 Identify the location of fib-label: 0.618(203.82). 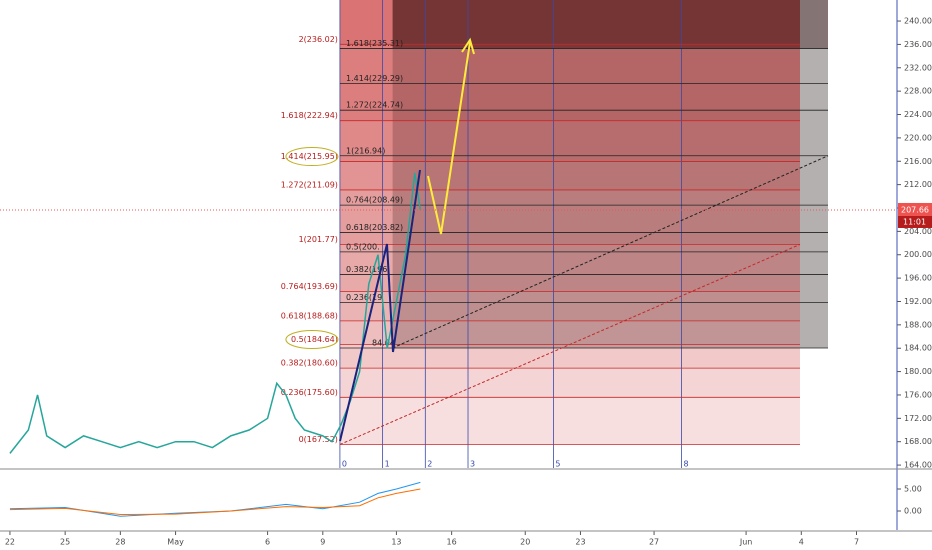
(374, 227).